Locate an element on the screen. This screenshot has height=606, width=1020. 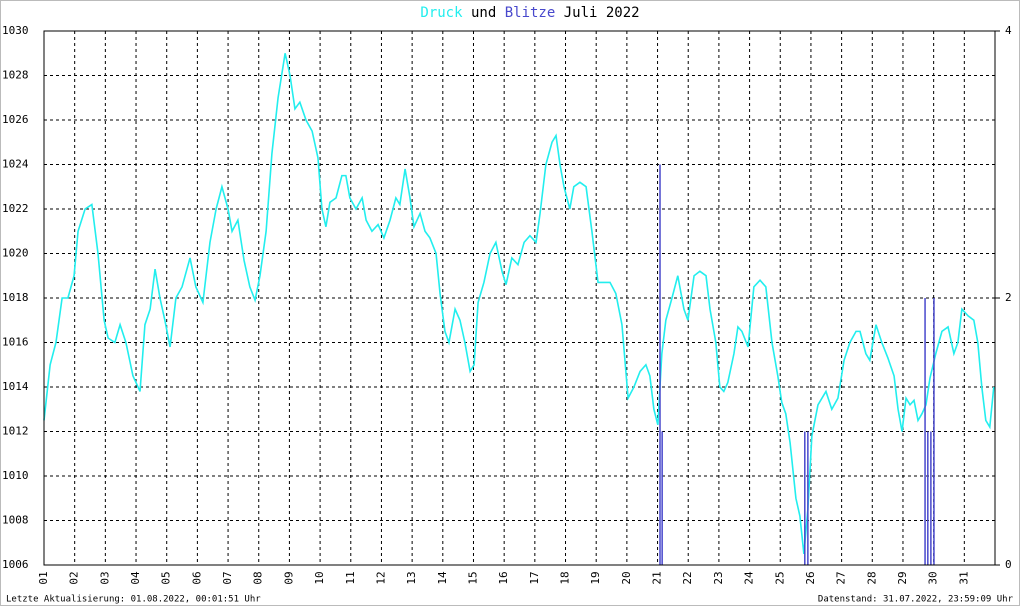
title-druck: Druck is located at coordinates (441, 13).